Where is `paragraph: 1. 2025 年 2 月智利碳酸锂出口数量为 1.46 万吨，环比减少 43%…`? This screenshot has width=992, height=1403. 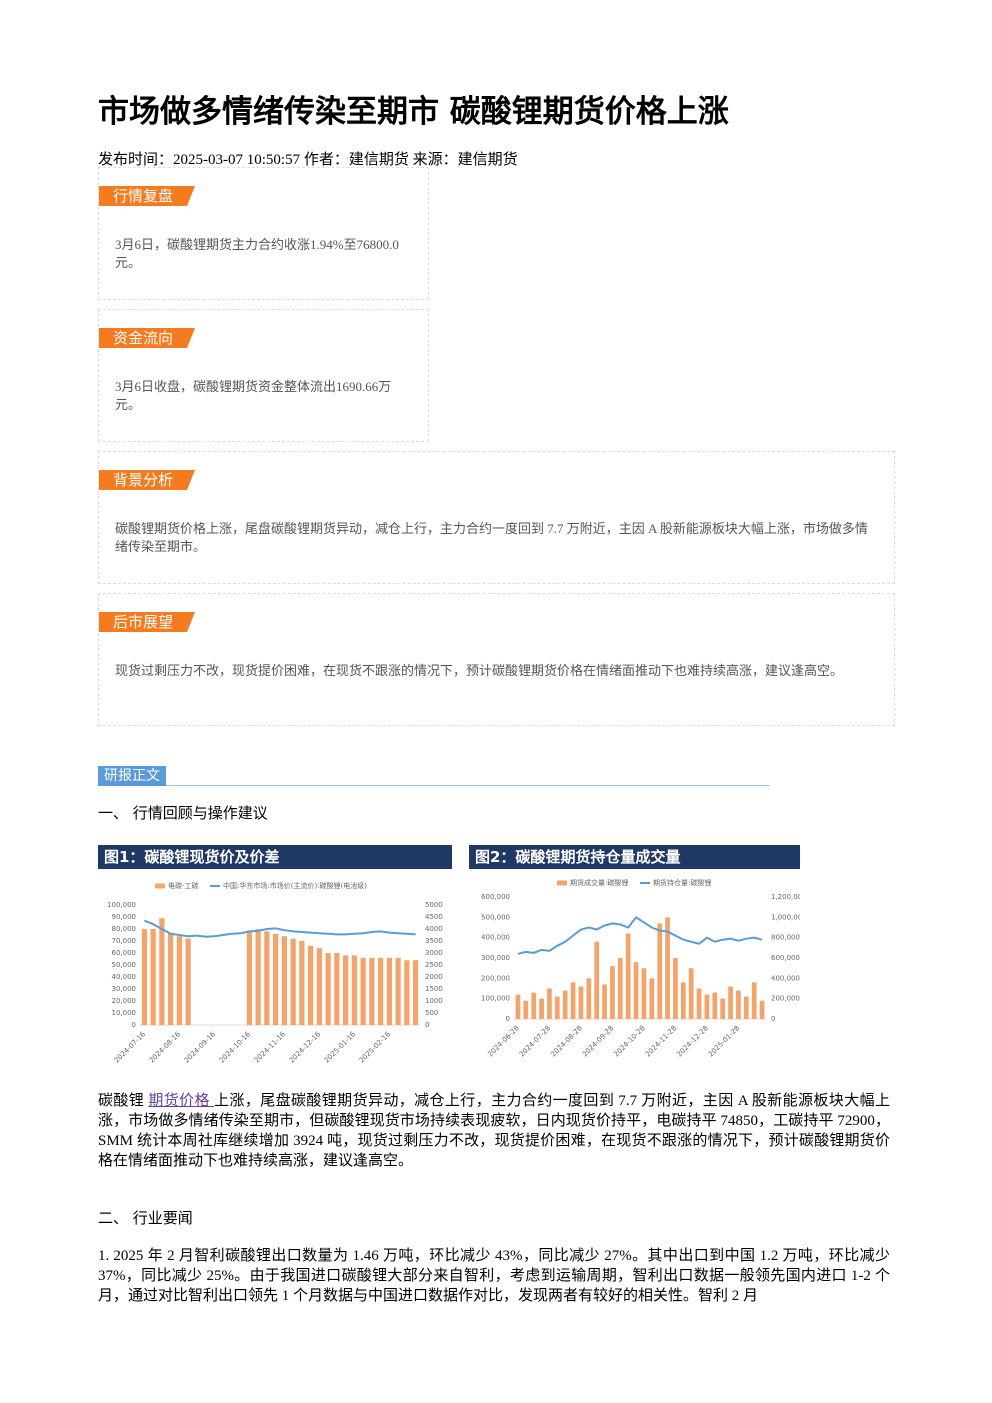 paragraph: 1. 2025 年 2 月智利碳酸锂出口数量为 1.46 万吨，环比减少 43%… is located at coordinates (494, 1276).